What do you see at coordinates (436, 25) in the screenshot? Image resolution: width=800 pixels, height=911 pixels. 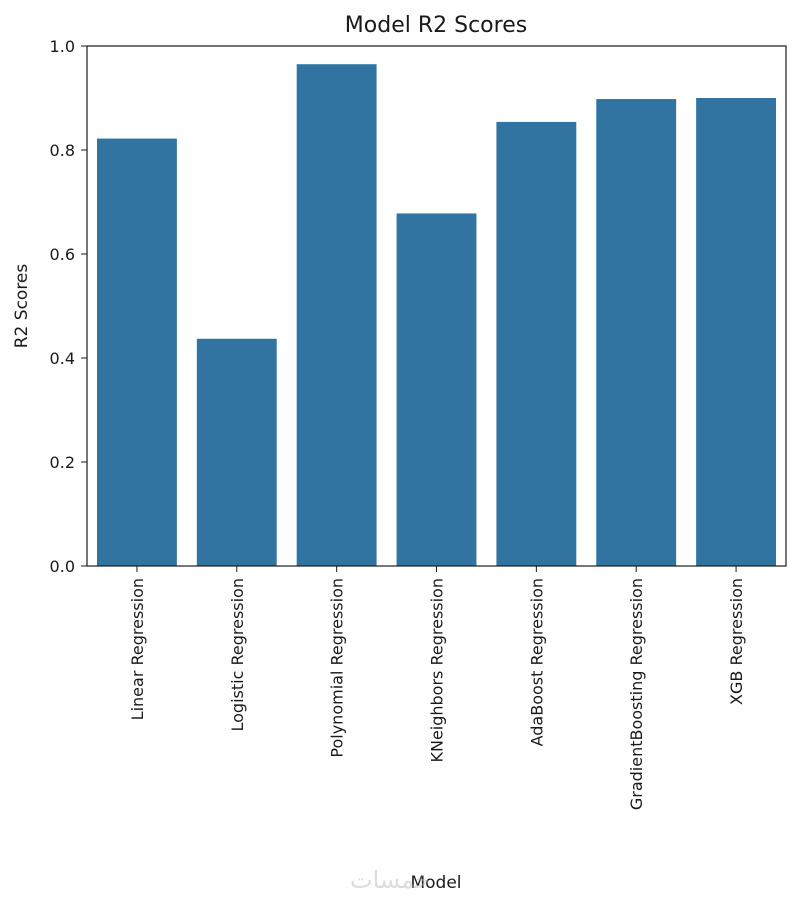 I see `chart-title: Model R2 Scores` at bounding box center [436, 25].